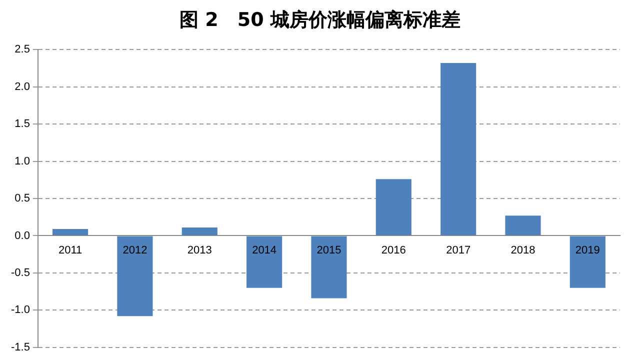  I want to click on y-tick-label: 1.0, so click(22, 161).